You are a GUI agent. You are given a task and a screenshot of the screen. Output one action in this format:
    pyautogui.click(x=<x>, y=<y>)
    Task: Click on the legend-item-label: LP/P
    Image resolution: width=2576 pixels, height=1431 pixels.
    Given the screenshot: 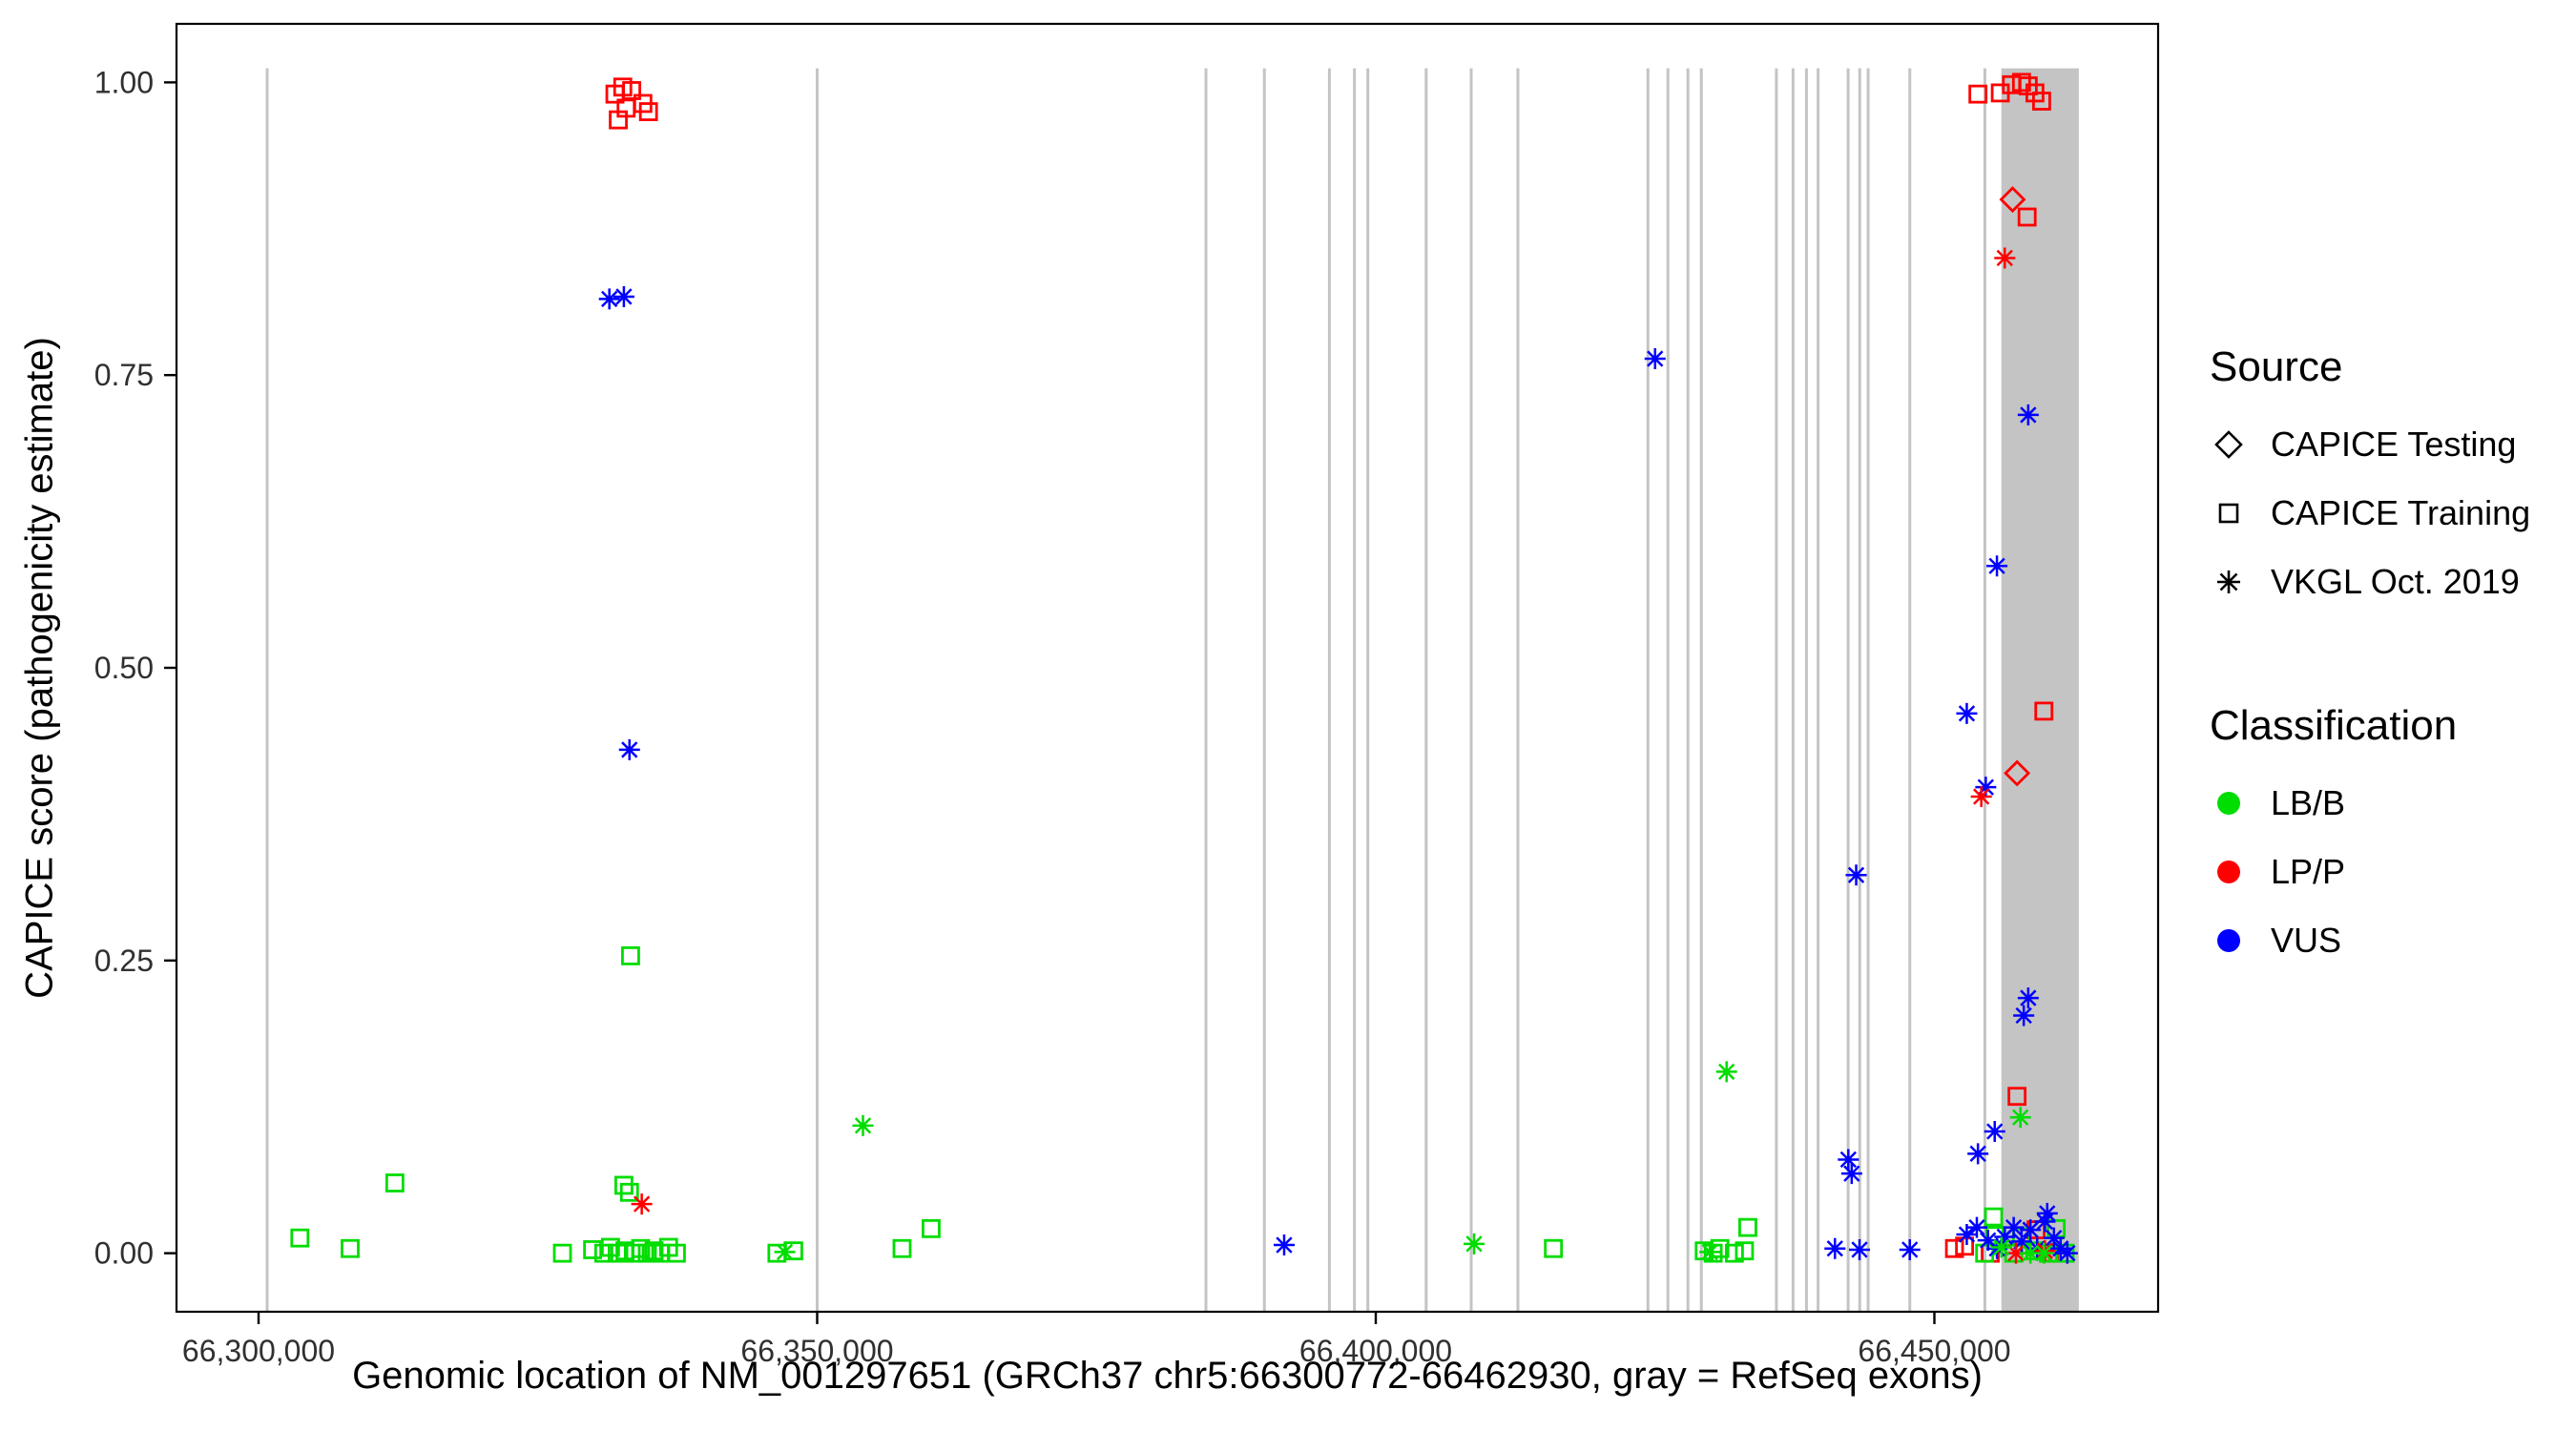 What is the action you would take?
    pyautogui.click(x=2308, y=872)
    